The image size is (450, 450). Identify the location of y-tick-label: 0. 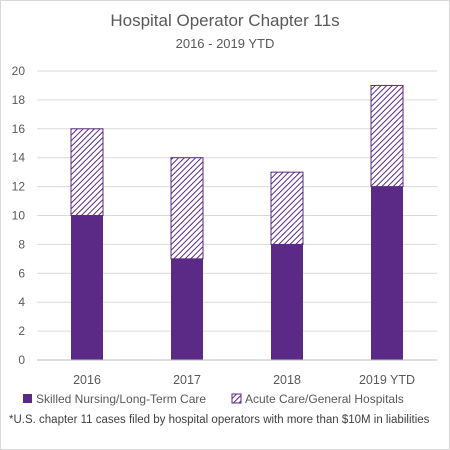
(21, 360).